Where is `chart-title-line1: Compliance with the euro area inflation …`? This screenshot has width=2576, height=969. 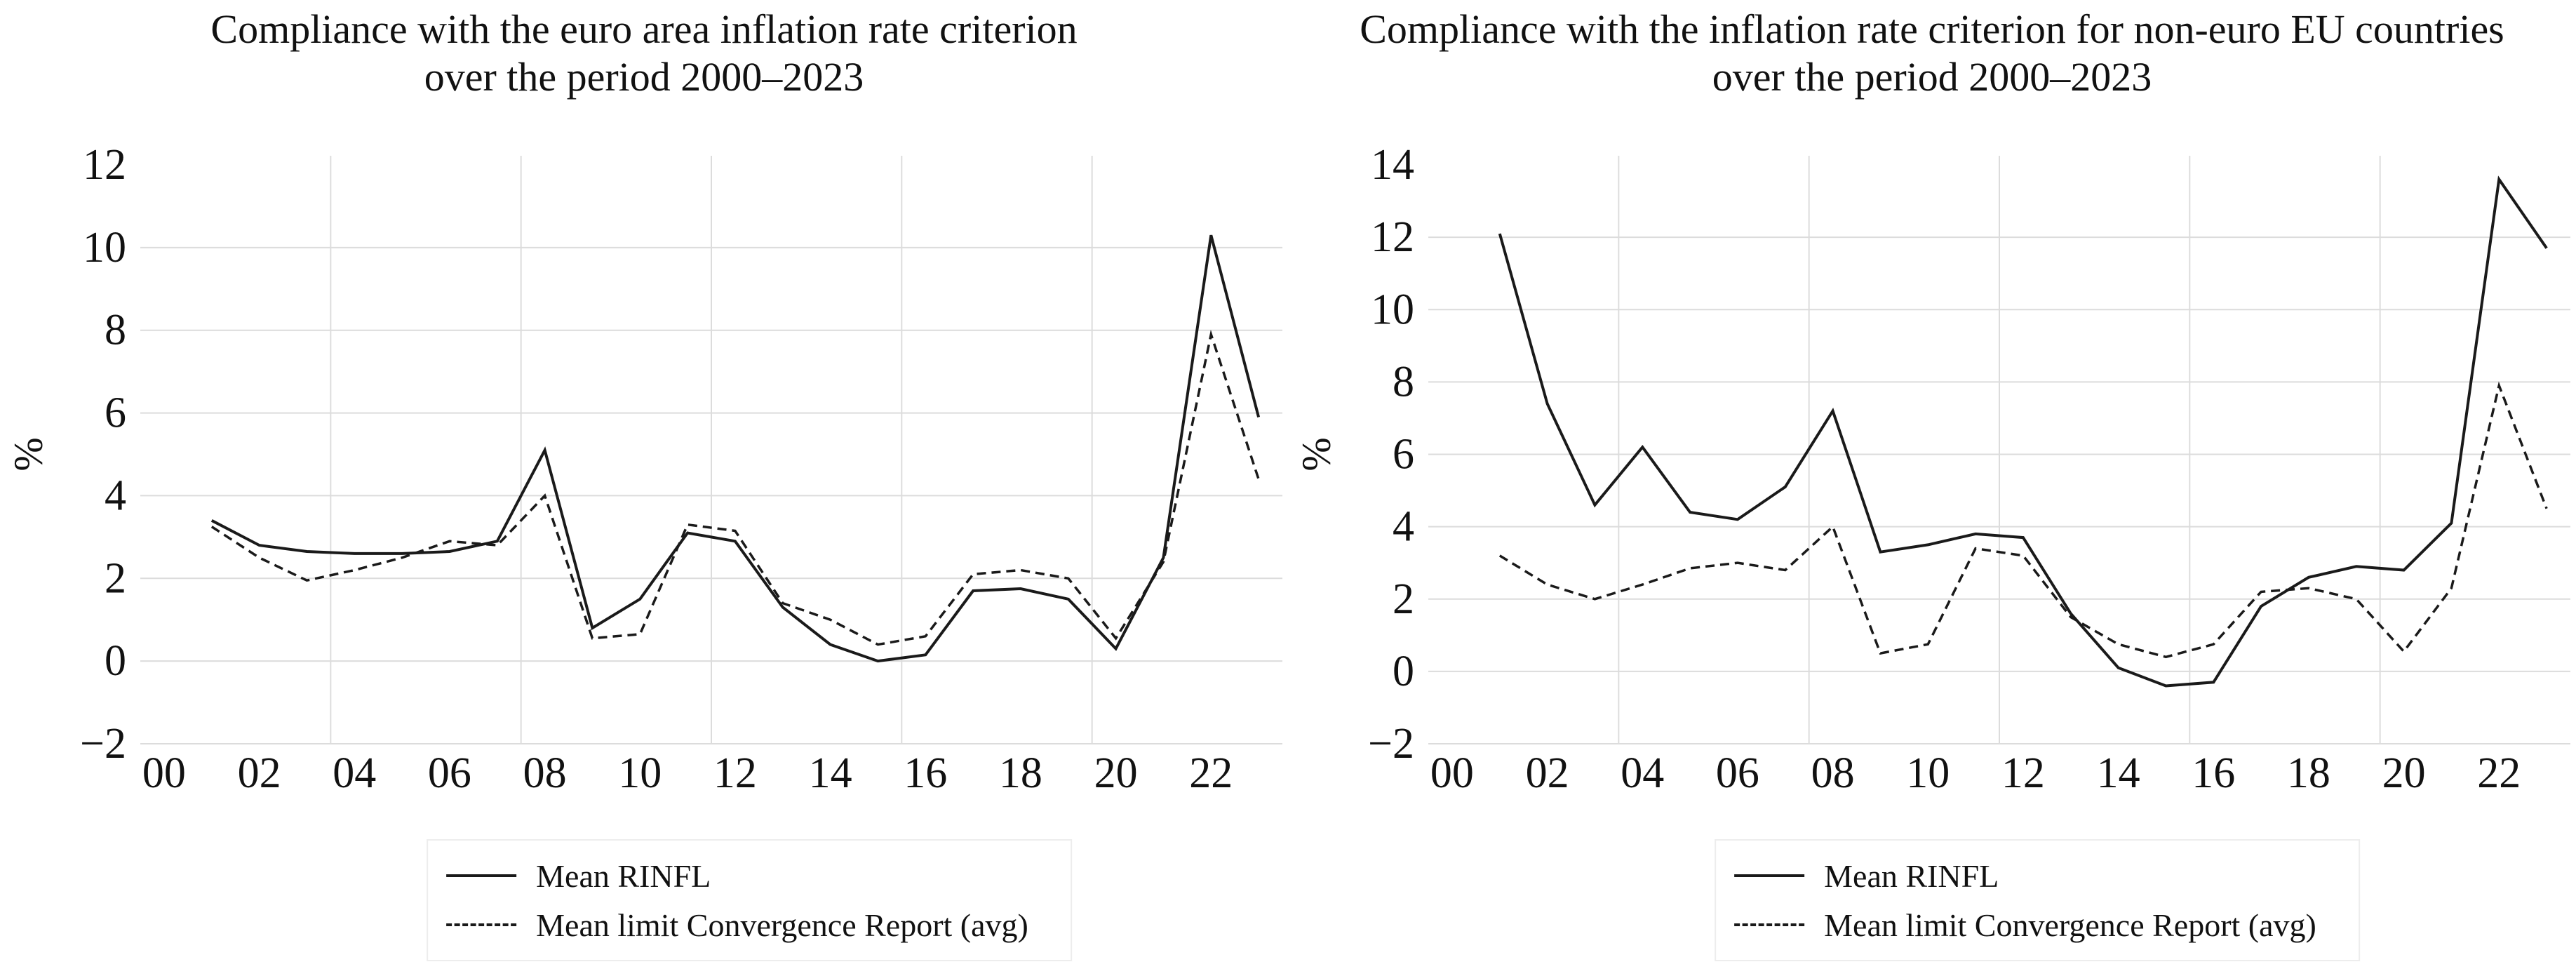
chart-title-line1: Compliance with the euro area inflation … is located at coordinates (644, 29).